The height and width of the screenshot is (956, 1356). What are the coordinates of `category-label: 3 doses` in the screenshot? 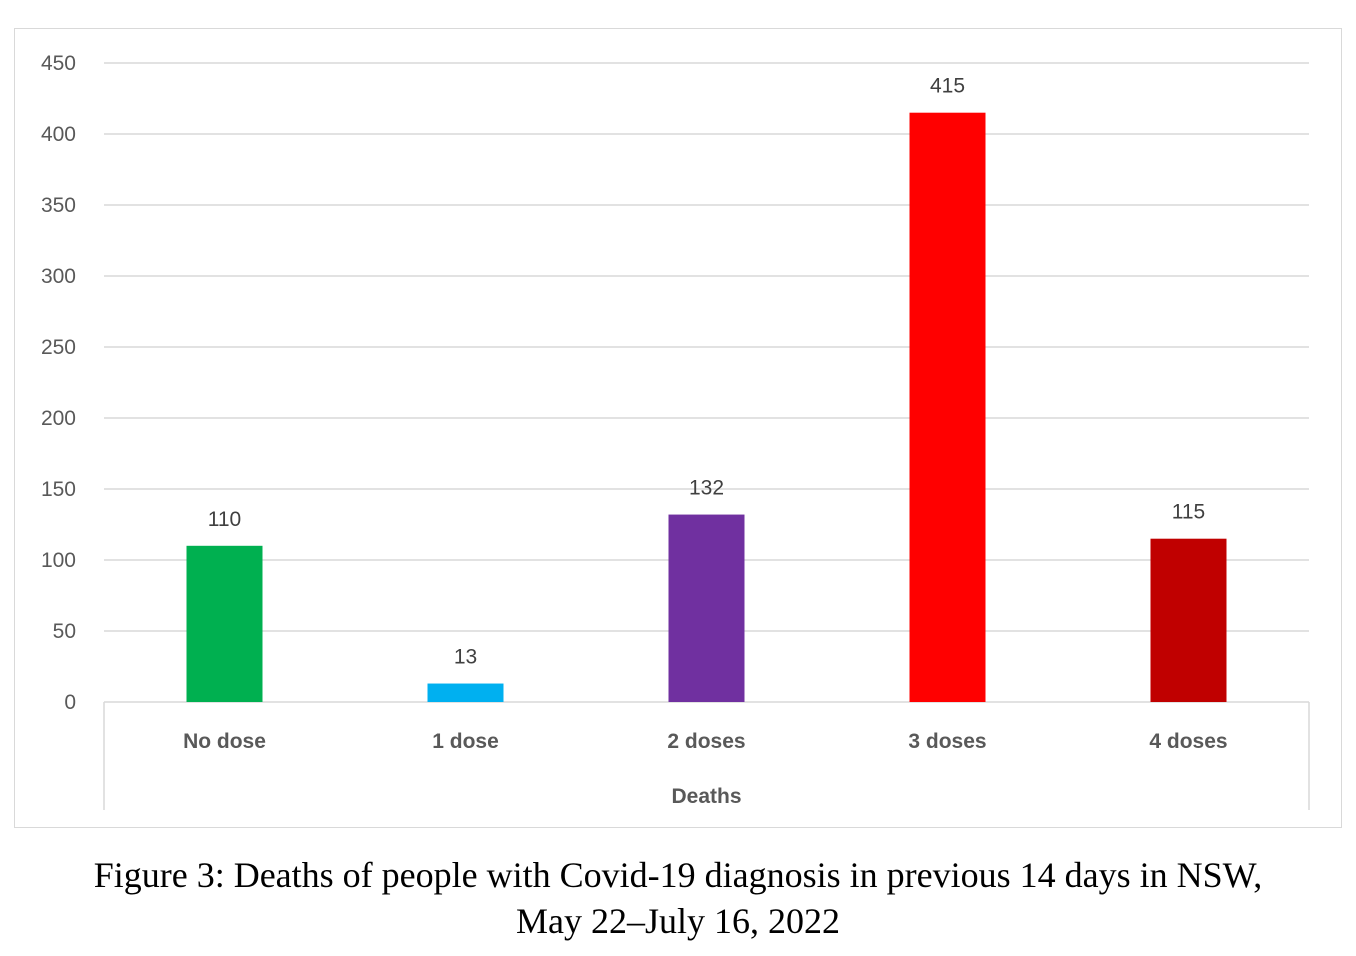 It's located at (947, 741).